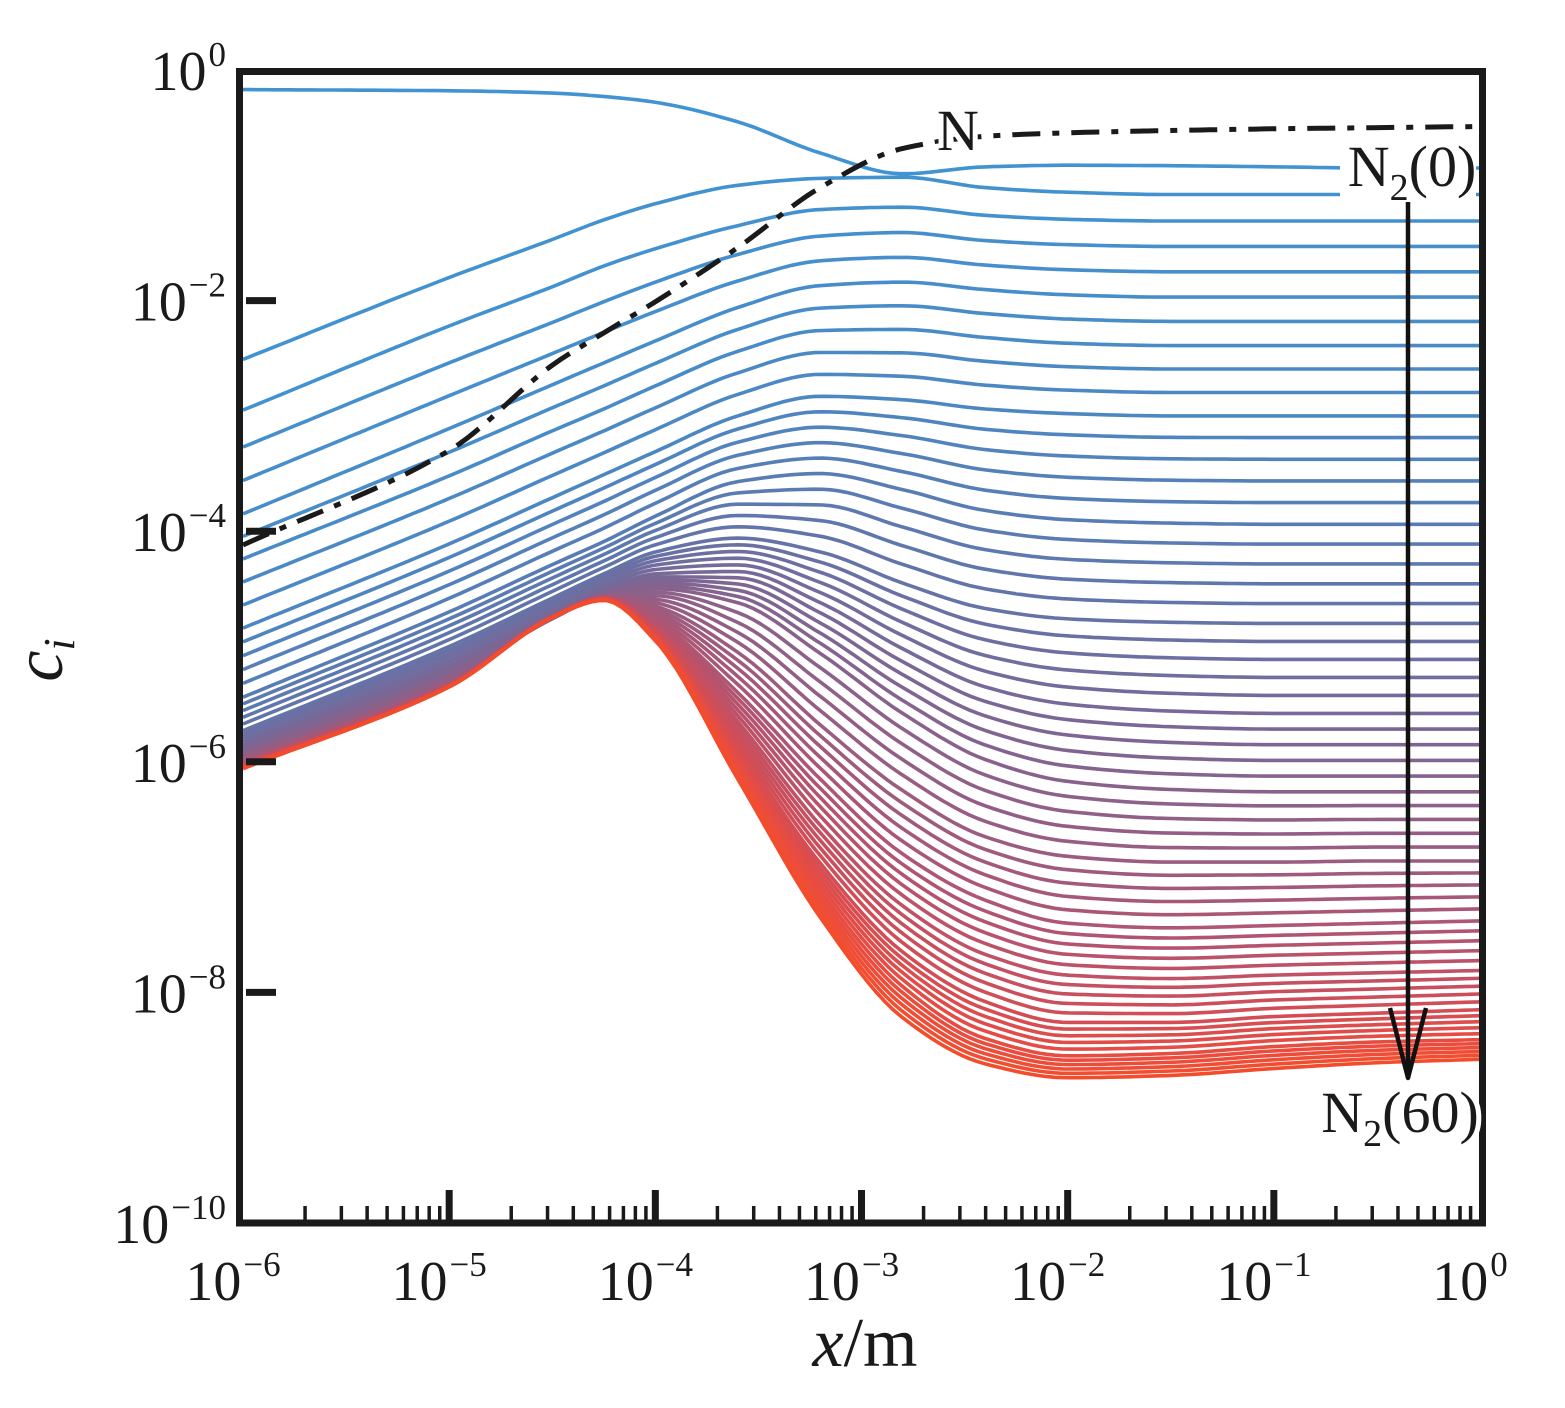 The image size is (1565, 1408). What do you see at coordinates (1430, 1112) in the screenshot?
I see `annotation-n2-60-arg: (60)` at bounding box center [1430, 1112].